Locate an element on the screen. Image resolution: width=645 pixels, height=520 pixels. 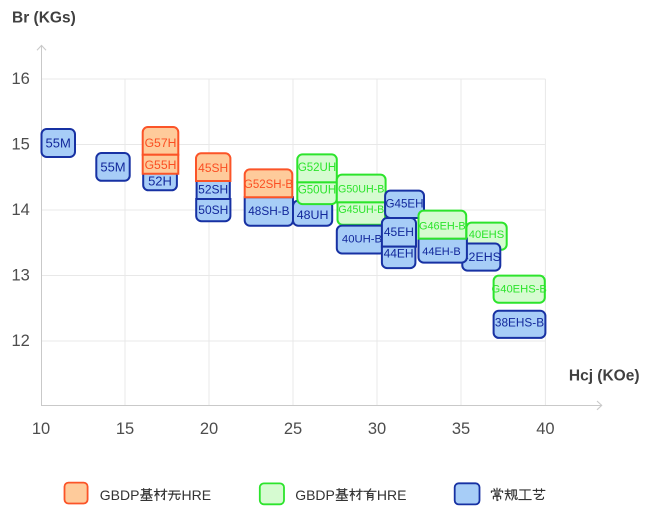
svg-text: G46EH-B is located at coordinates (442, 227).